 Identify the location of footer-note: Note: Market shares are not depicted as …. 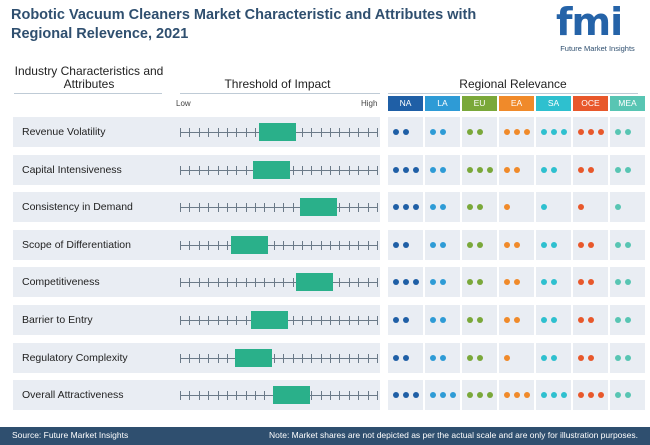
(453, 435).